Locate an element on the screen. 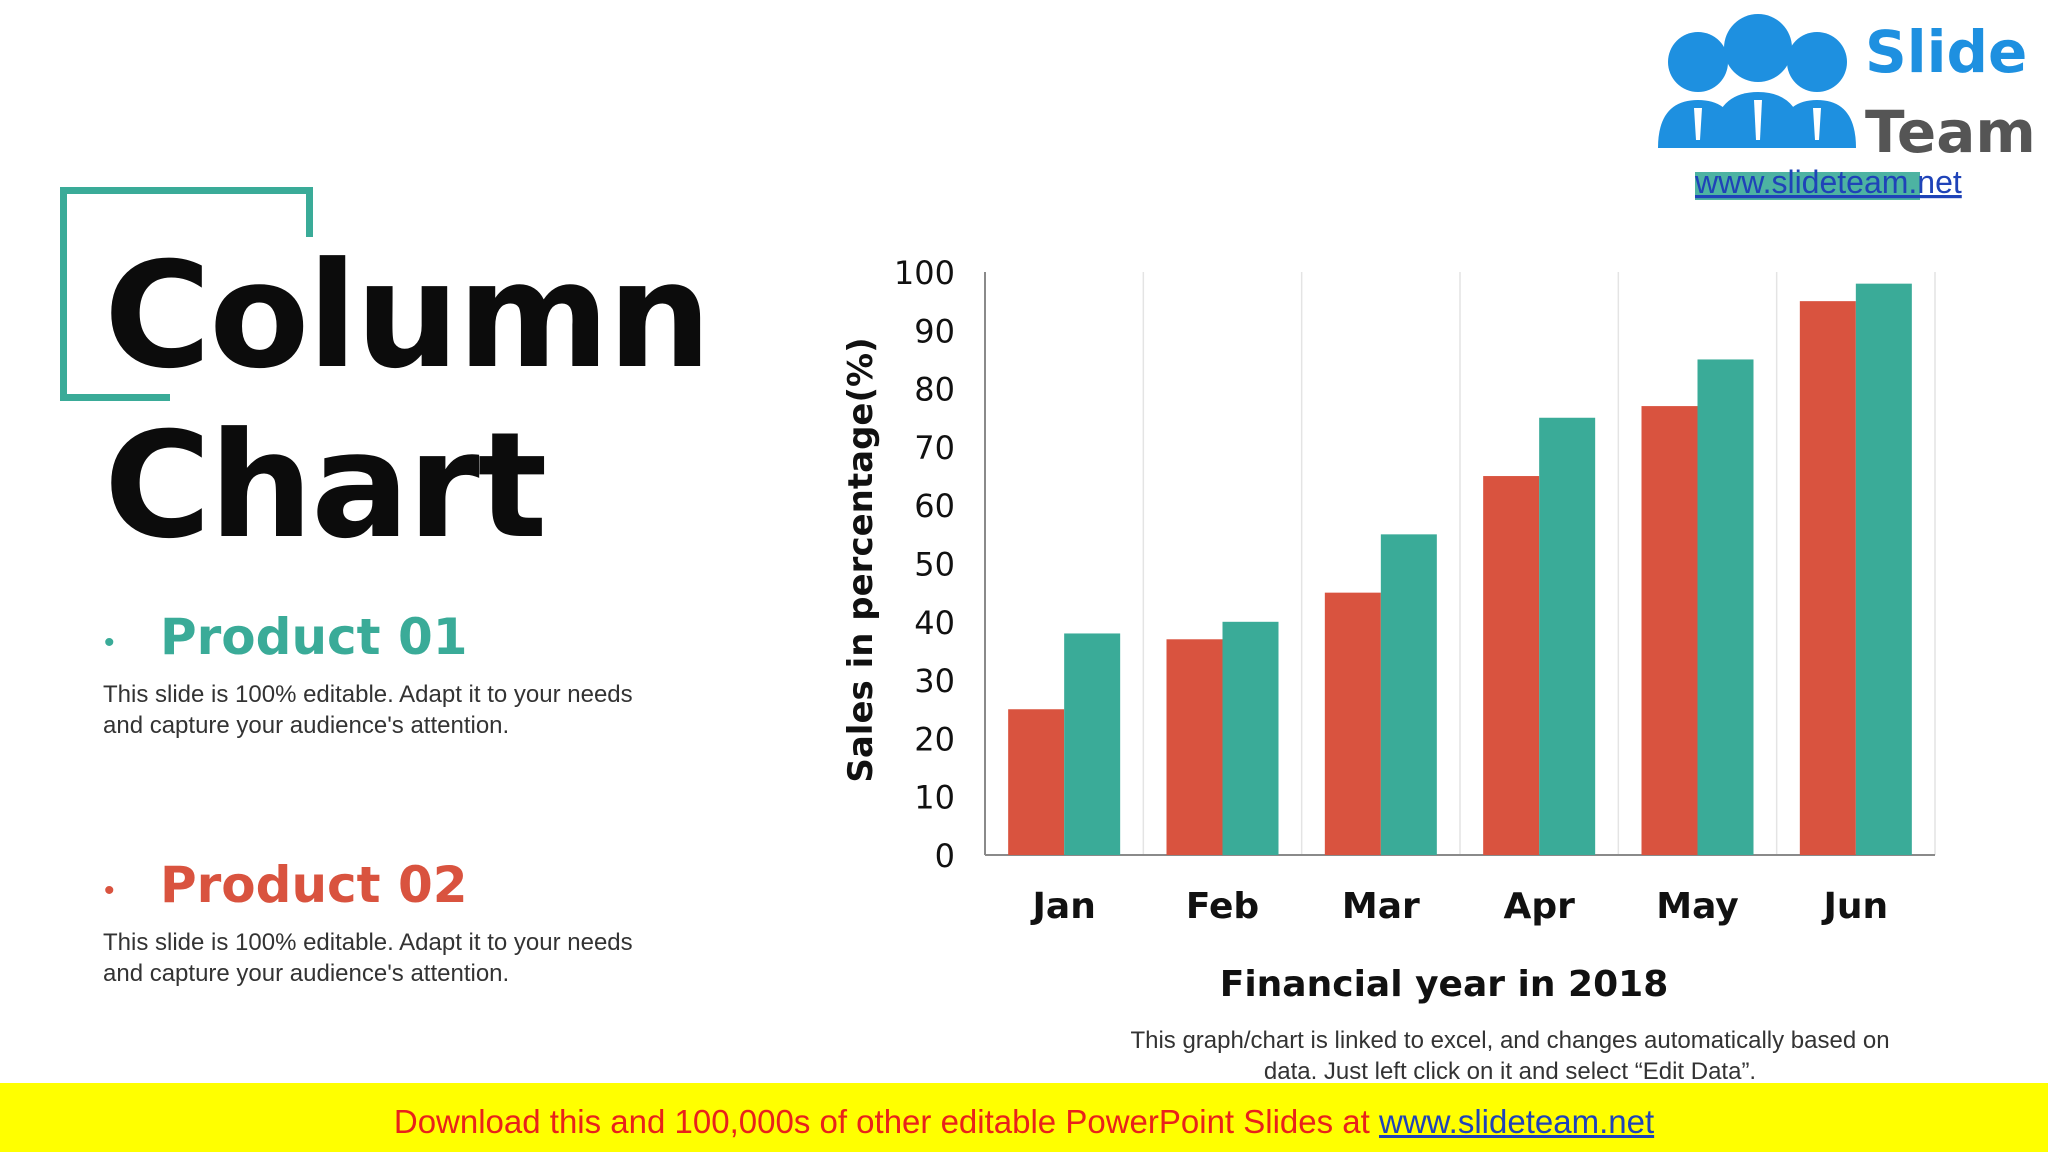 The height and width of the screenshot is (1152, 2048). chart-x-axis-label: Financial year in 2018 is located at coordinates (1444, 984).